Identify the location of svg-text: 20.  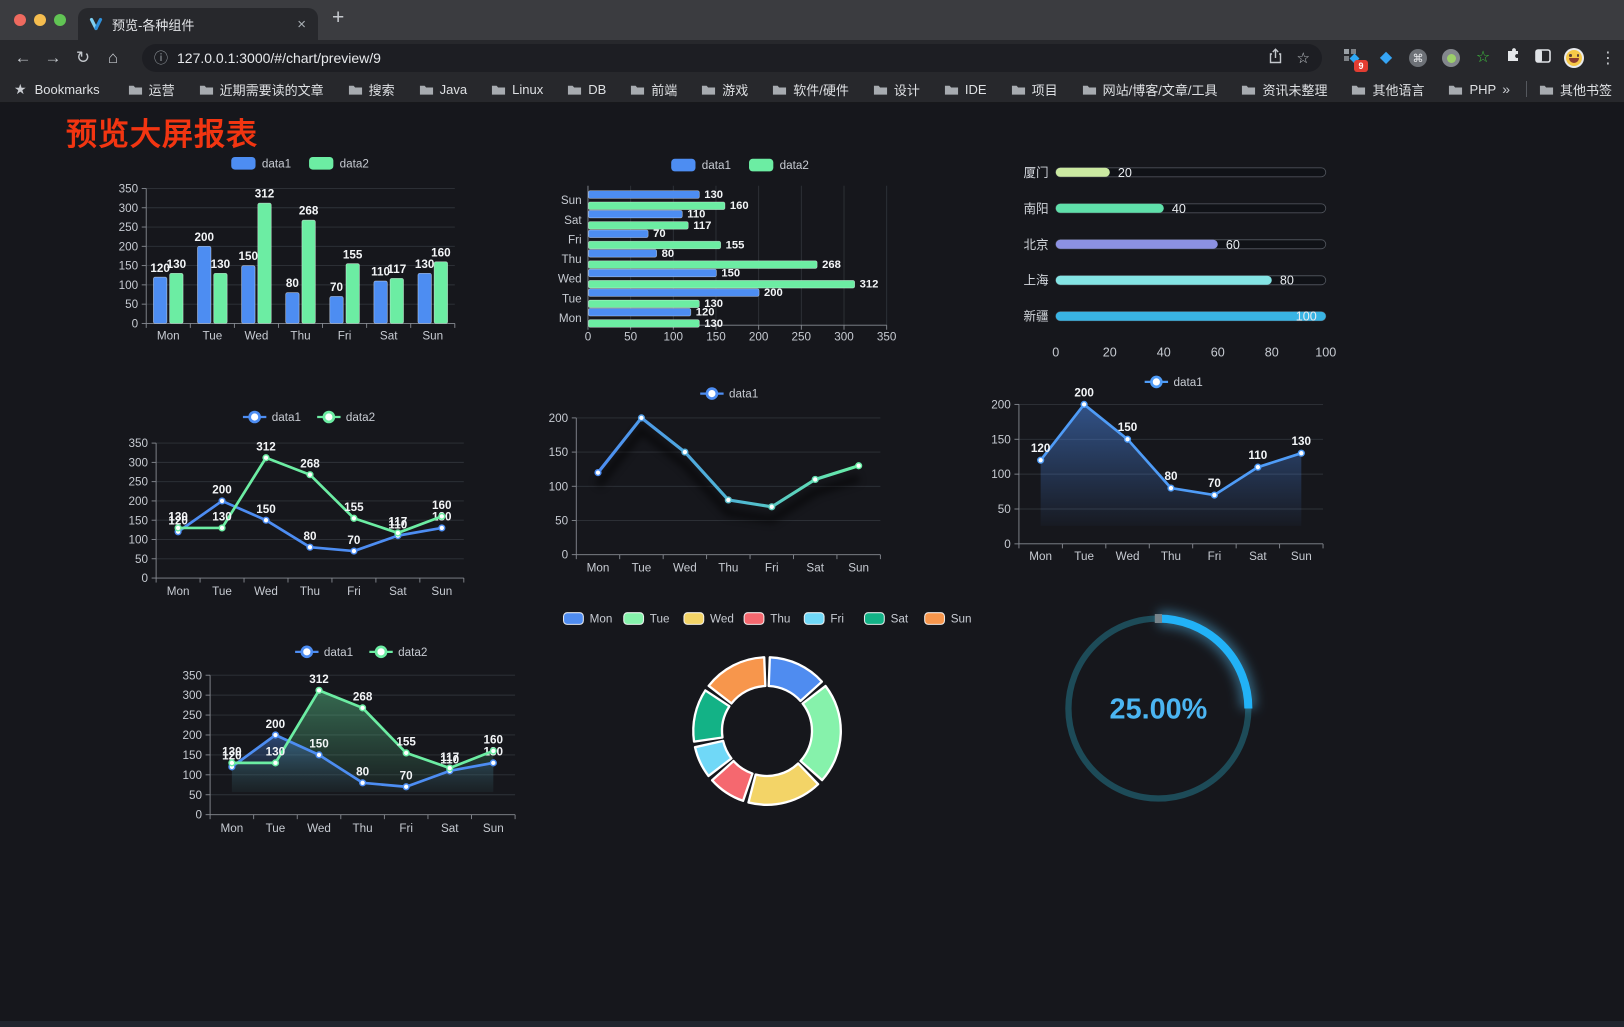
(1110, 353).